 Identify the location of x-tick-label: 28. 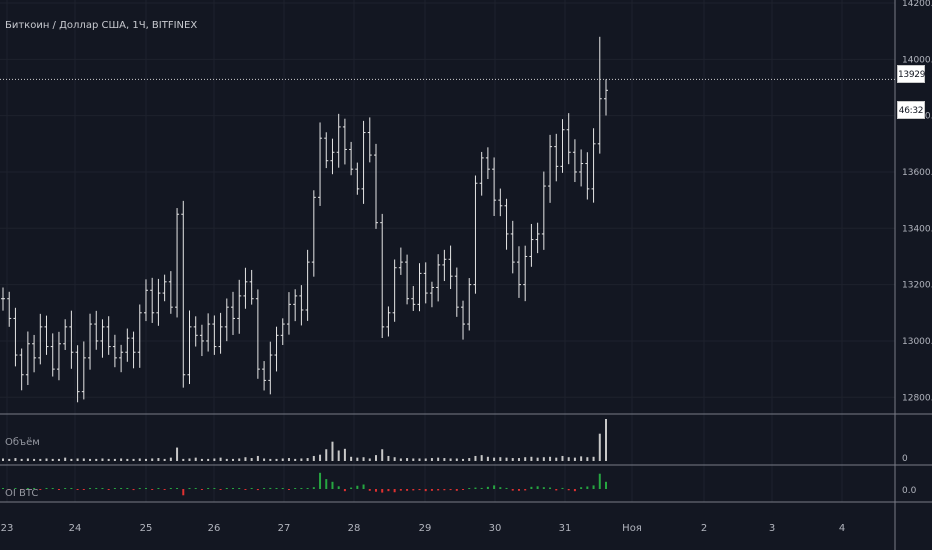
(354, 528).